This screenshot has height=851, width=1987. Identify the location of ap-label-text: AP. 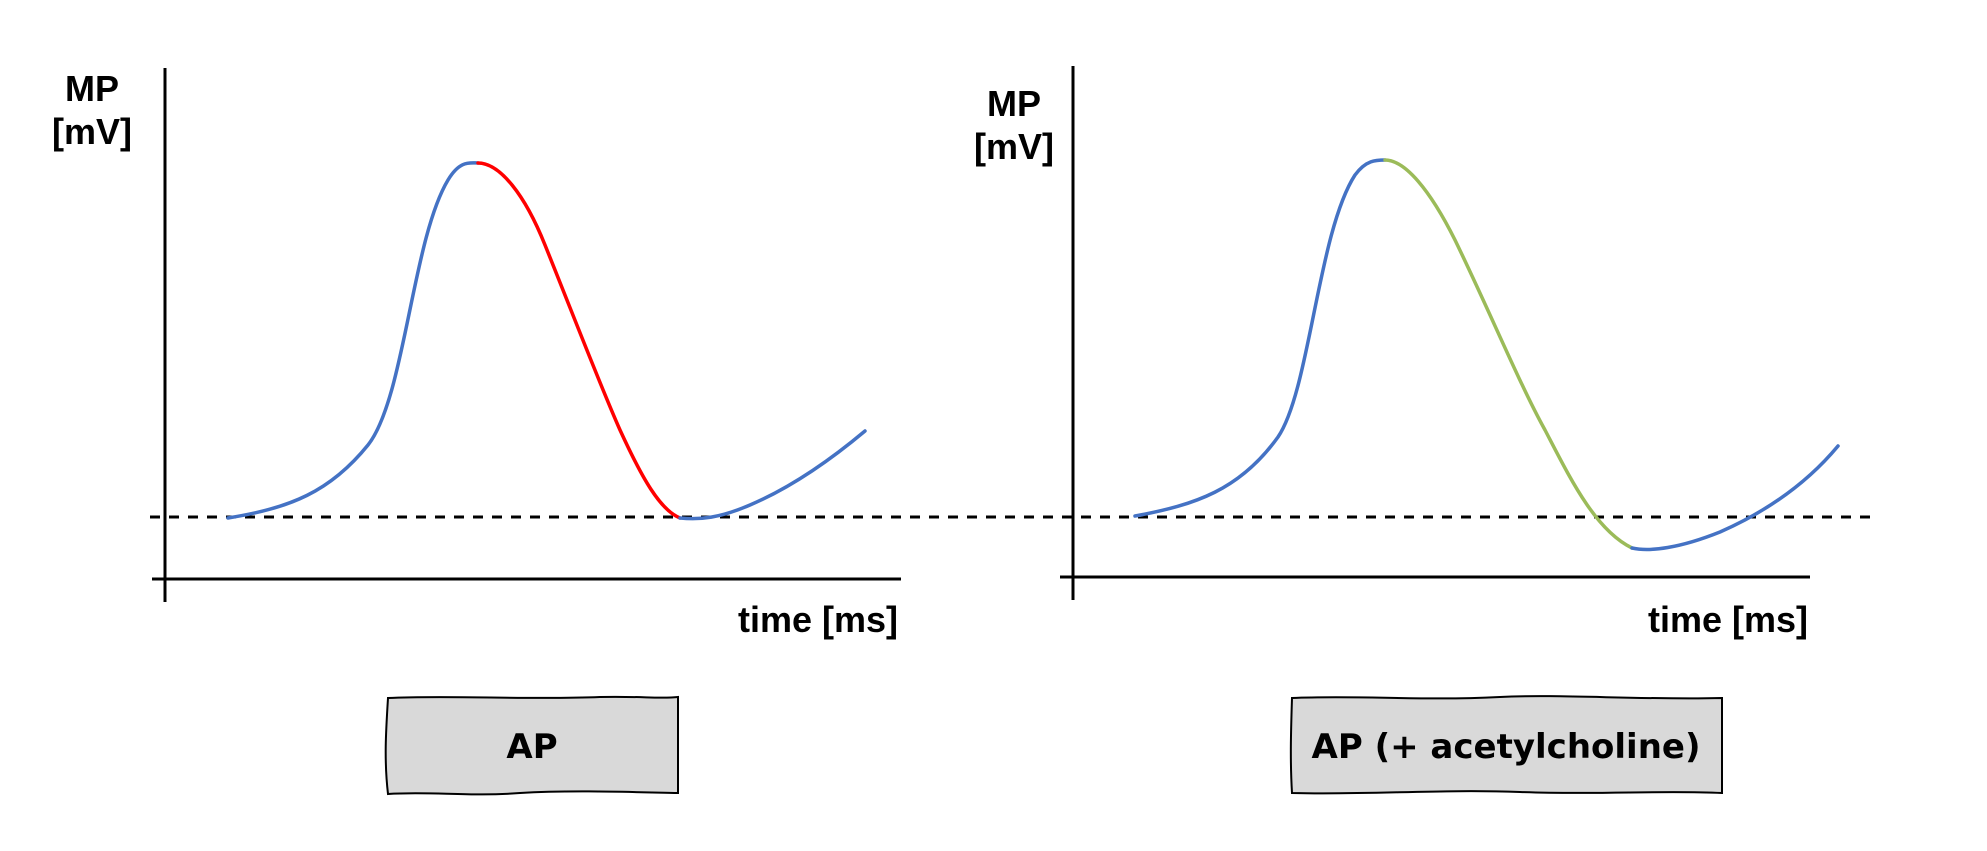
(531, 747).